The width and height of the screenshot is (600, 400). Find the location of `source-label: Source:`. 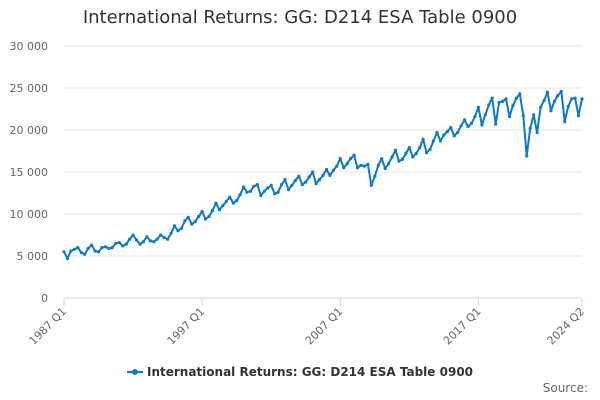

source-label: Source: is located at coordinates (565, 388).